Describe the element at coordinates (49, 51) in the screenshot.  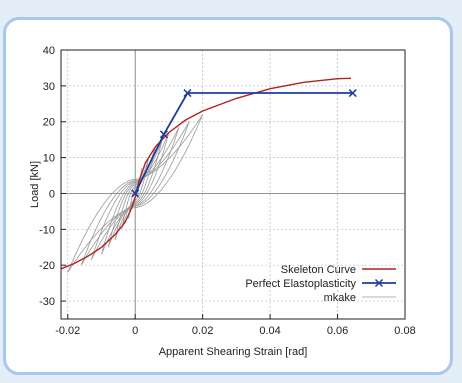
I see `y-tick-label: 40` at that location.